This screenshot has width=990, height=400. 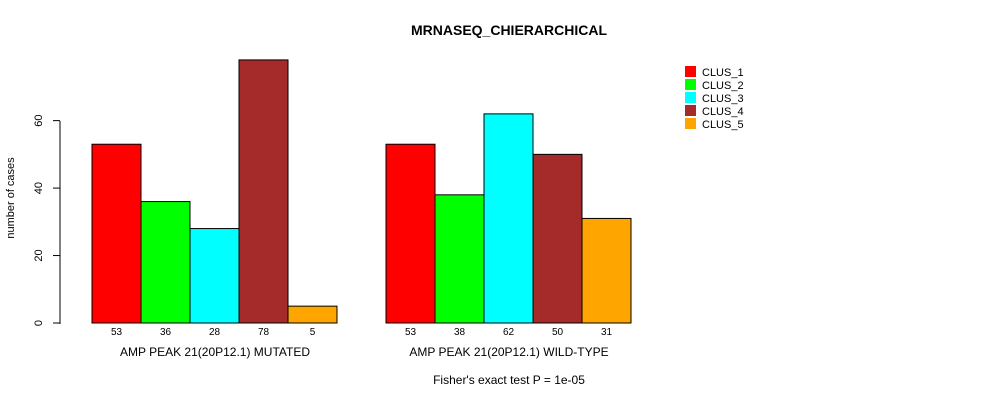 What do you see at coordinates (723, 125) in the screenshot?
I see `legend-label-clus-5: CLUS_5` at bounding box center [723, 125].